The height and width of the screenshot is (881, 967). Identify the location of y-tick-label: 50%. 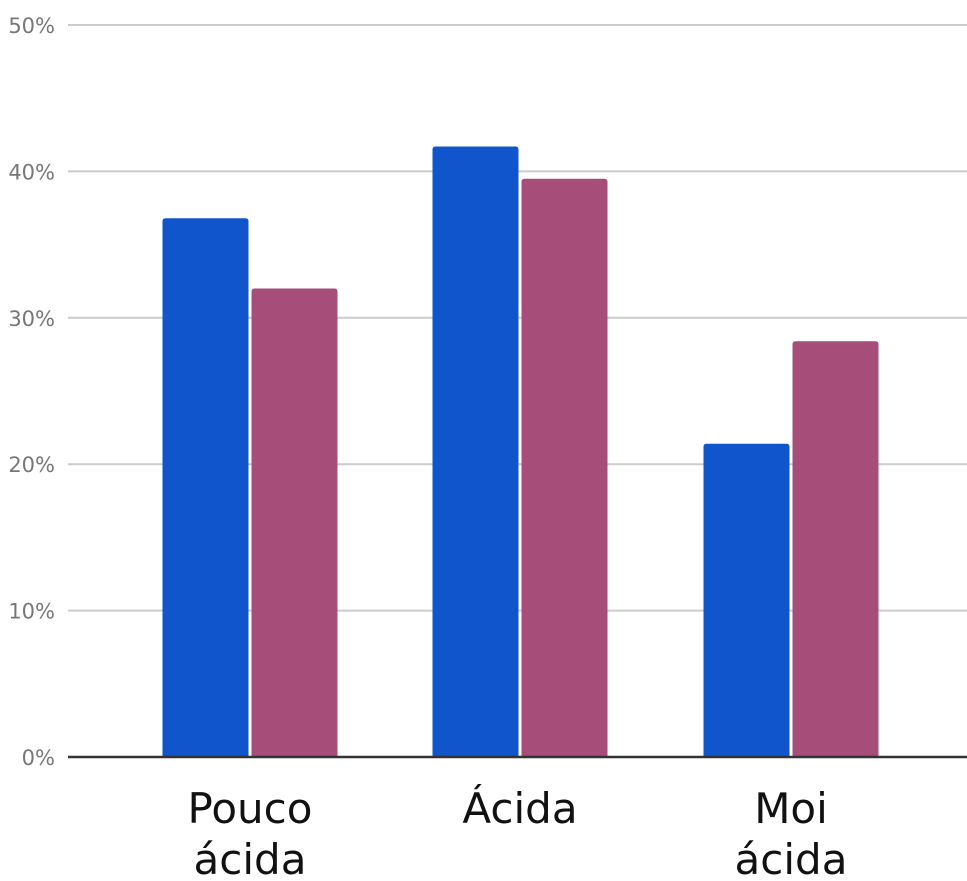
(31, 26).